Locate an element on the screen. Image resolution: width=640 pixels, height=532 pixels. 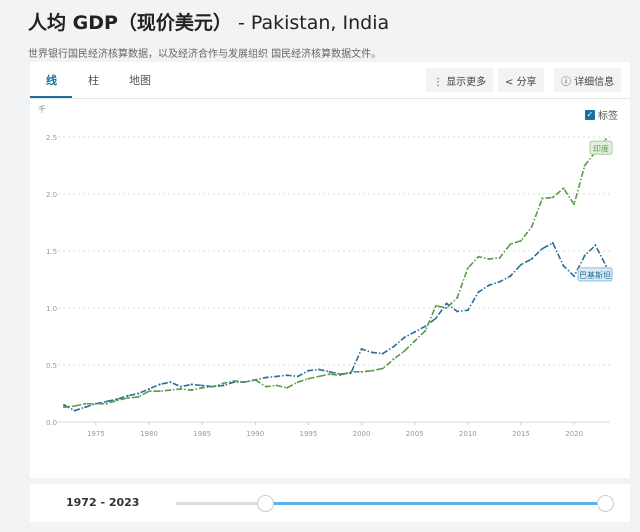
year-range-label: 1972 - 2023 is located at coordinates (103, 502).